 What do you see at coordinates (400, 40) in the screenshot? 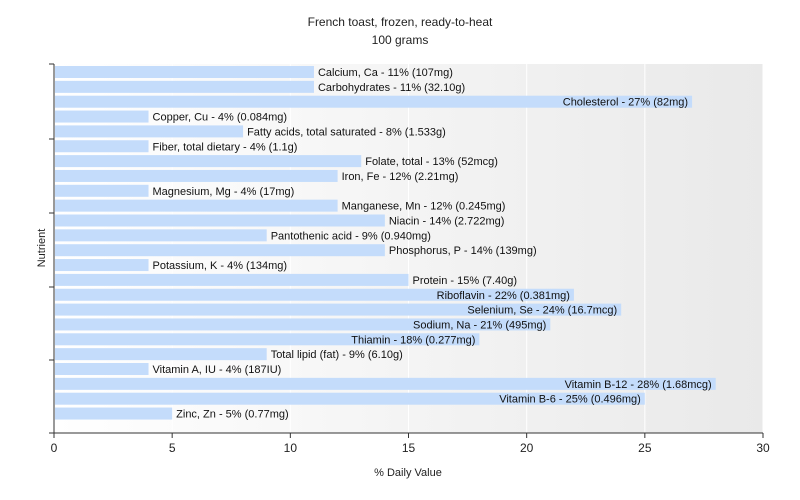
I see `chart-subtitle: 100 grams` at bounding box center [400, 40].